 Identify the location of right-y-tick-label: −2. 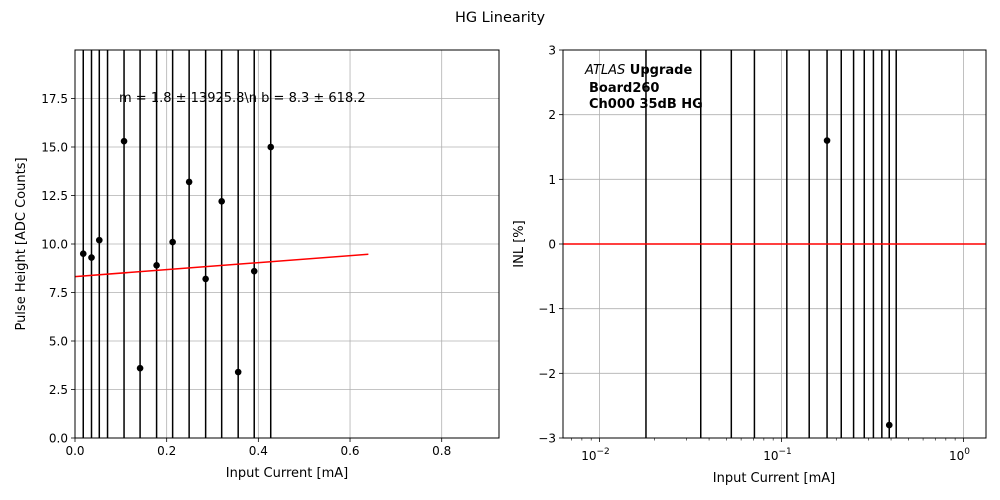
(547, 374).